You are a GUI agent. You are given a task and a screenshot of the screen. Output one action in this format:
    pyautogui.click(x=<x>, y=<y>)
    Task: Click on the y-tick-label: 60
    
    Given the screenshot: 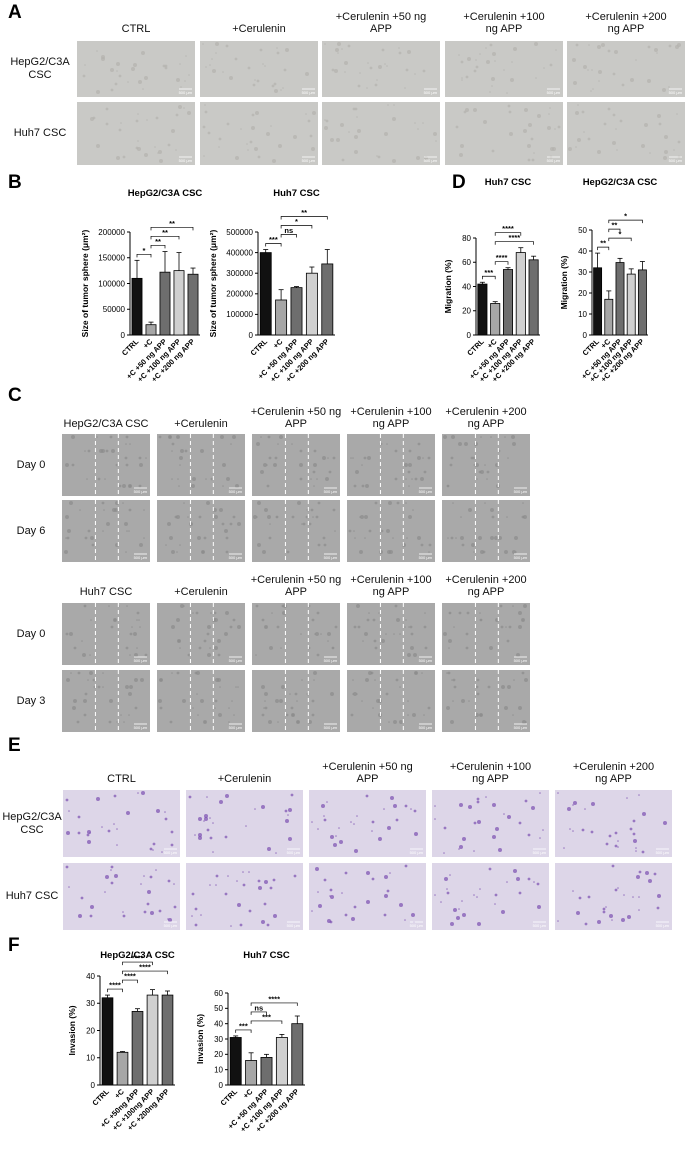 What is the action you would take?
    pyautogui.click(x=218, y=993)
    